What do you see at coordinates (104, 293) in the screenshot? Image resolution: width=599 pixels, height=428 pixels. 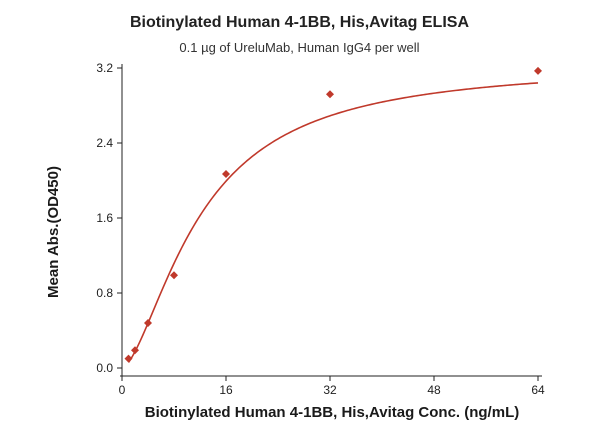 I see `y-tick-label: 0.8` at bounding box center [104, 293].